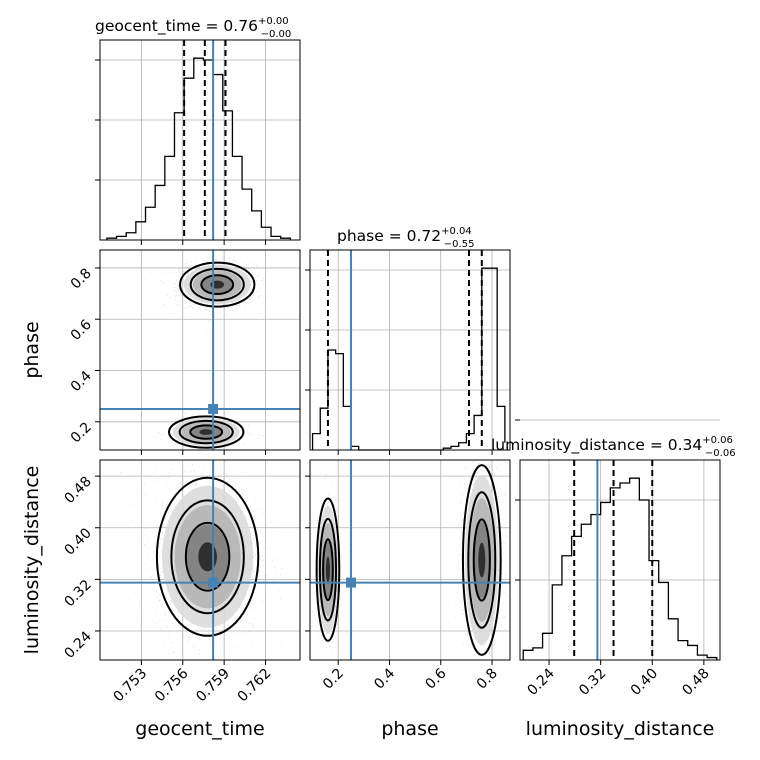  What do you see at coordinates (213, 686) in the screenshot?
I see `x-tick-label: 0.759` at bounding box center [213, 686].